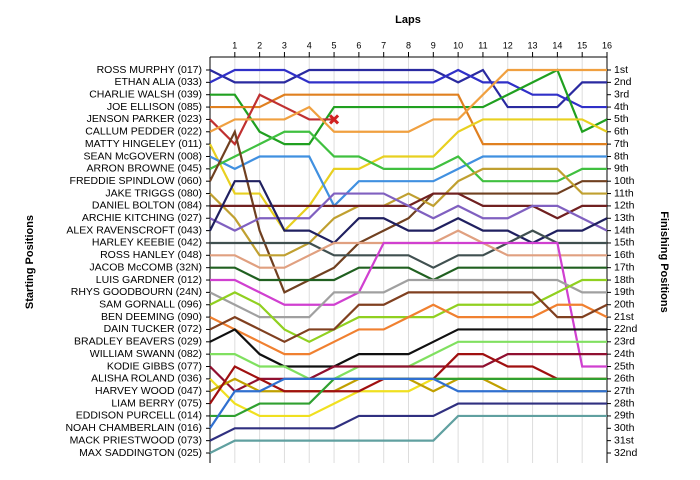 The image size is (700, 480). I want to click on x-tick-label: 7, so click(383, 45).